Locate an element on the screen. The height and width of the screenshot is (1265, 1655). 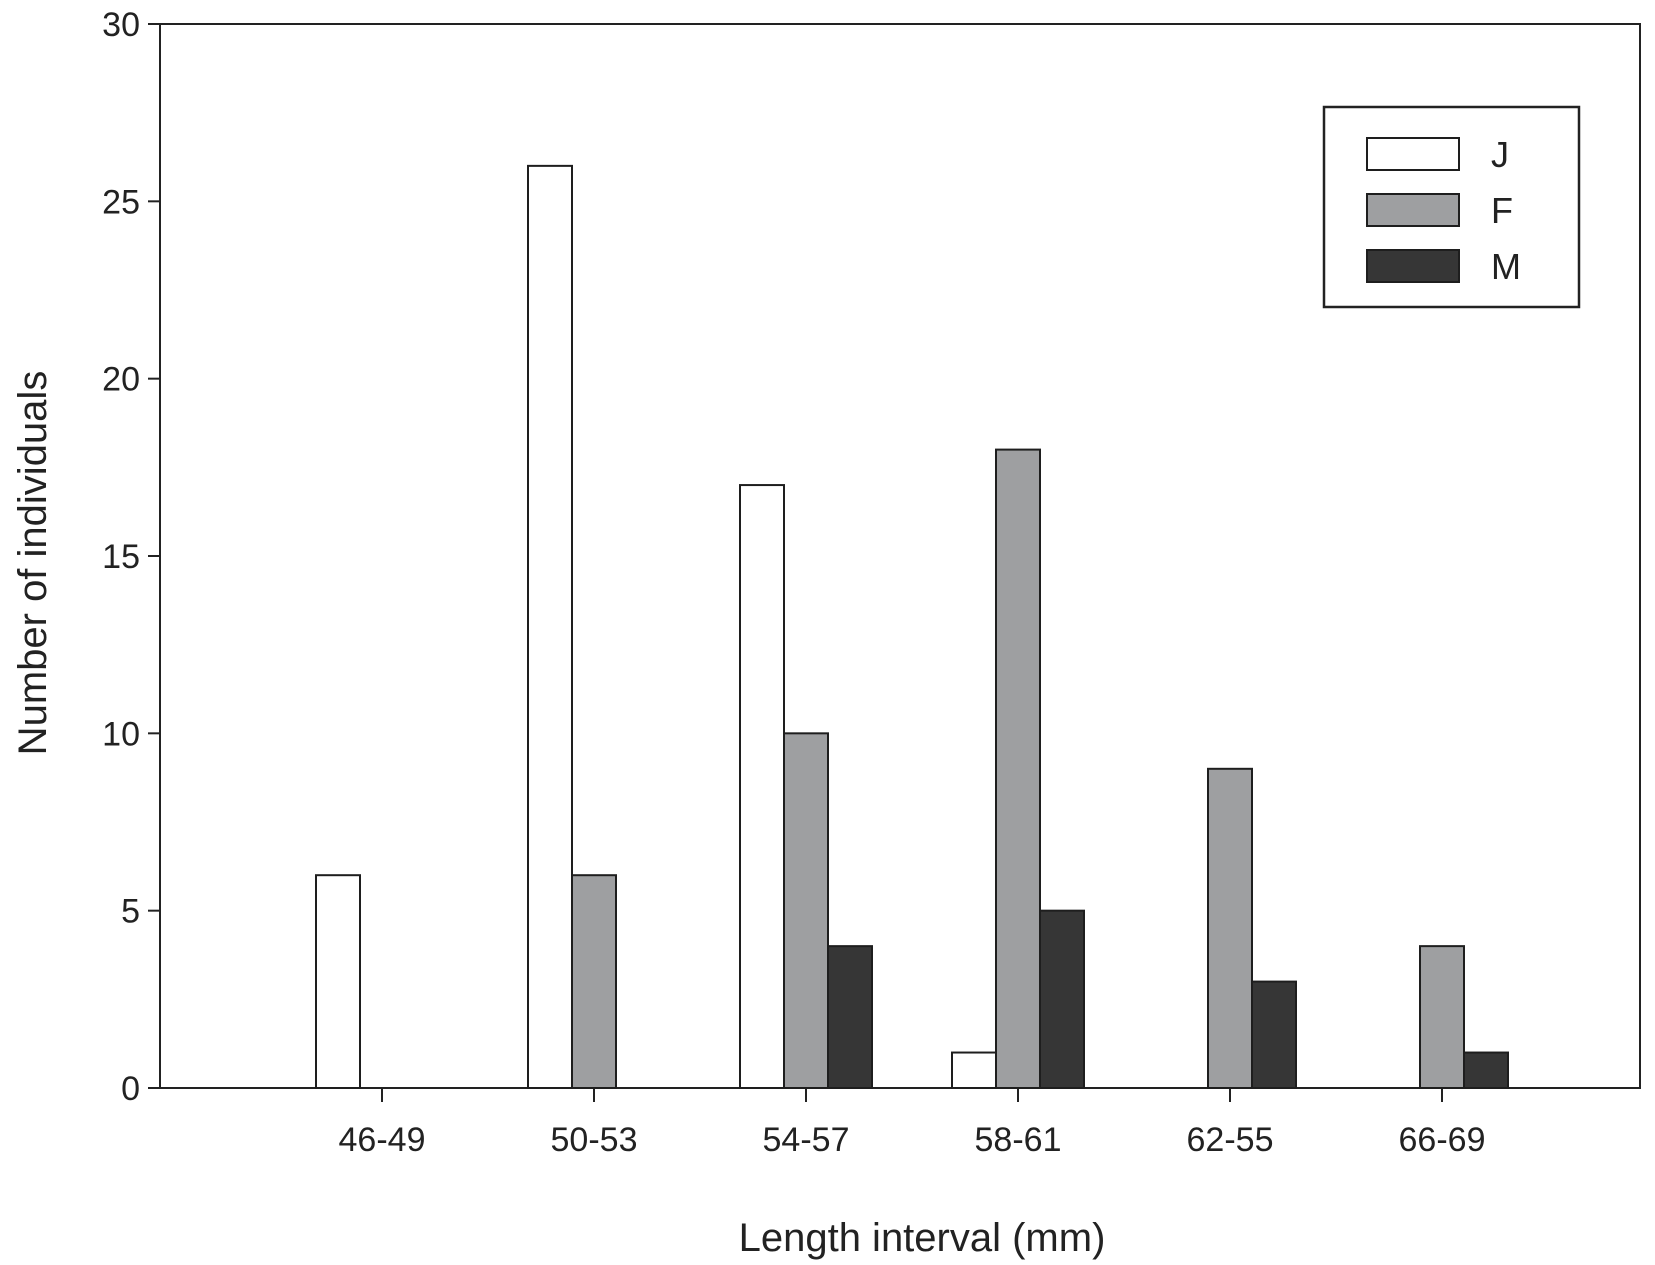
x-tick-label: 66-69 is located at coordinates (1442, 1140).